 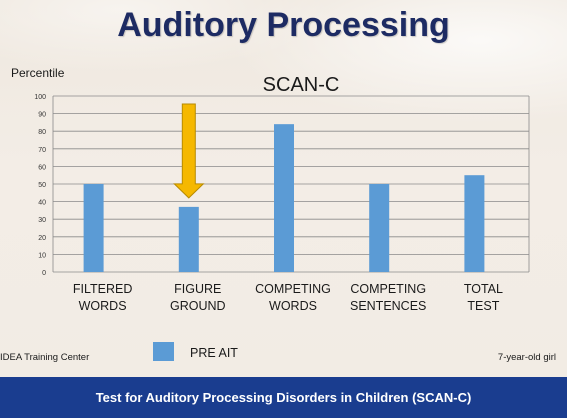 What do you see at coordinates (214, 353) in the screenshot?
I see `legend-label: PRE AIT` at bounding box center [214, 353].